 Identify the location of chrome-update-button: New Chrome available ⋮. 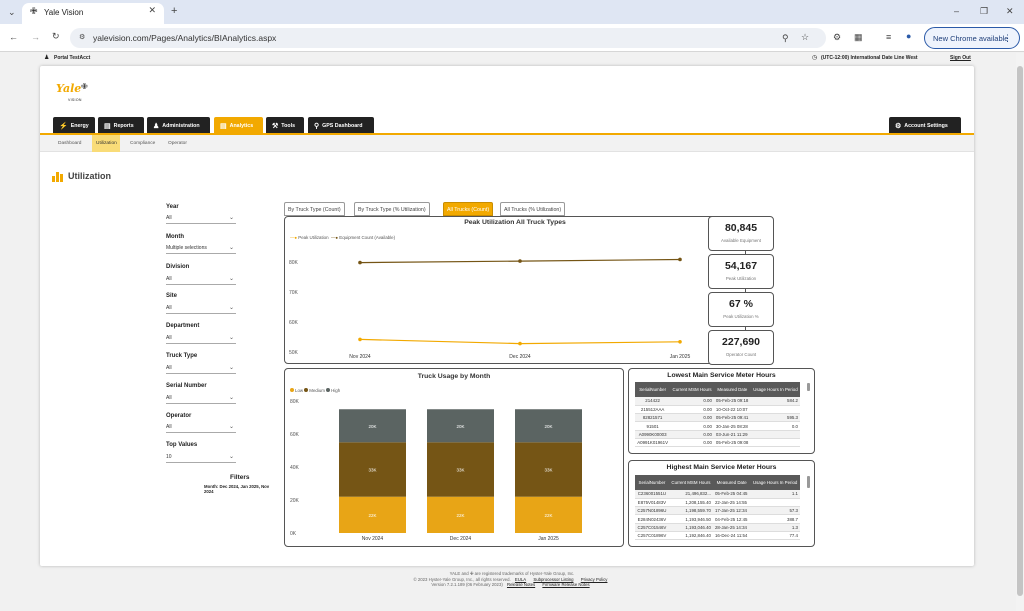
(972, 38).